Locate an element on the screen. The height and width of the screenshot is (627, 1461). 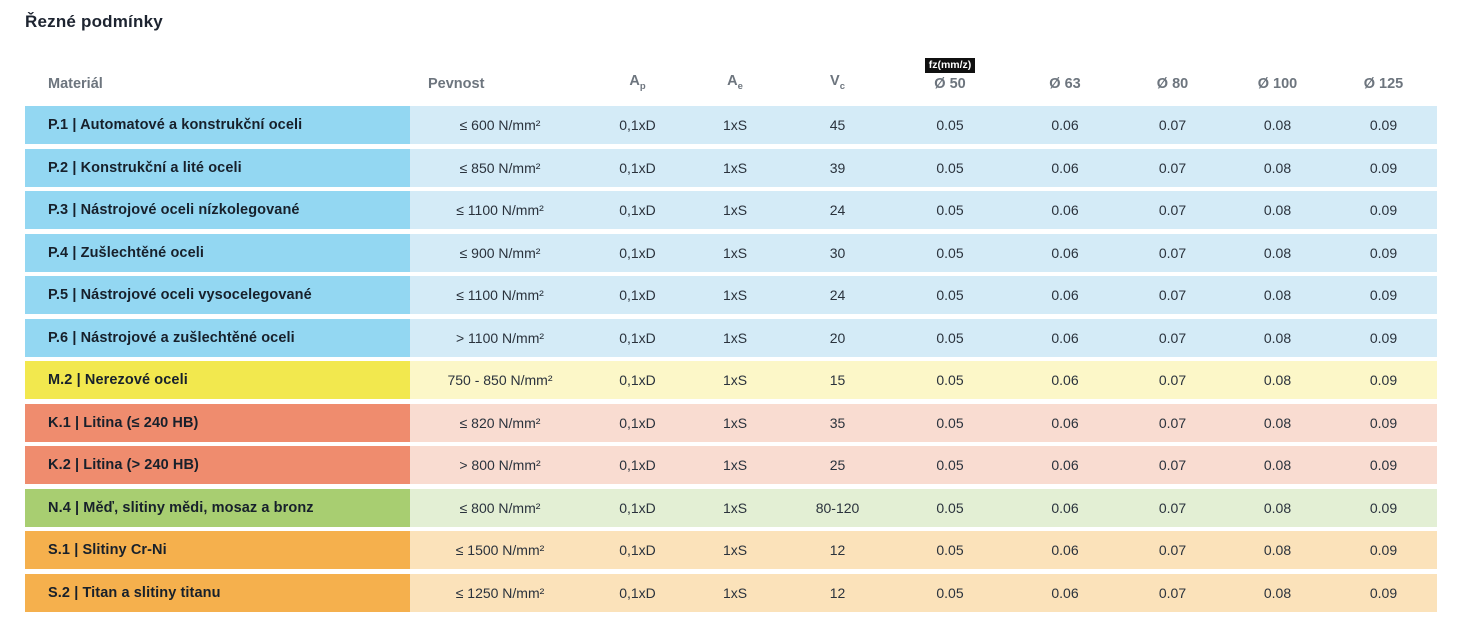
vc-cell: 15 is located at coordinates (837, 380).